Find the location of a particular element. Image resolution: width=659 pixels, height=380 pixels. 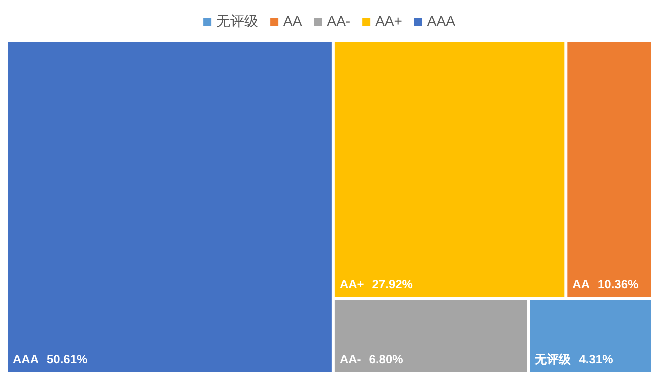

text: 无评级 is located at coordinates (553, 359).